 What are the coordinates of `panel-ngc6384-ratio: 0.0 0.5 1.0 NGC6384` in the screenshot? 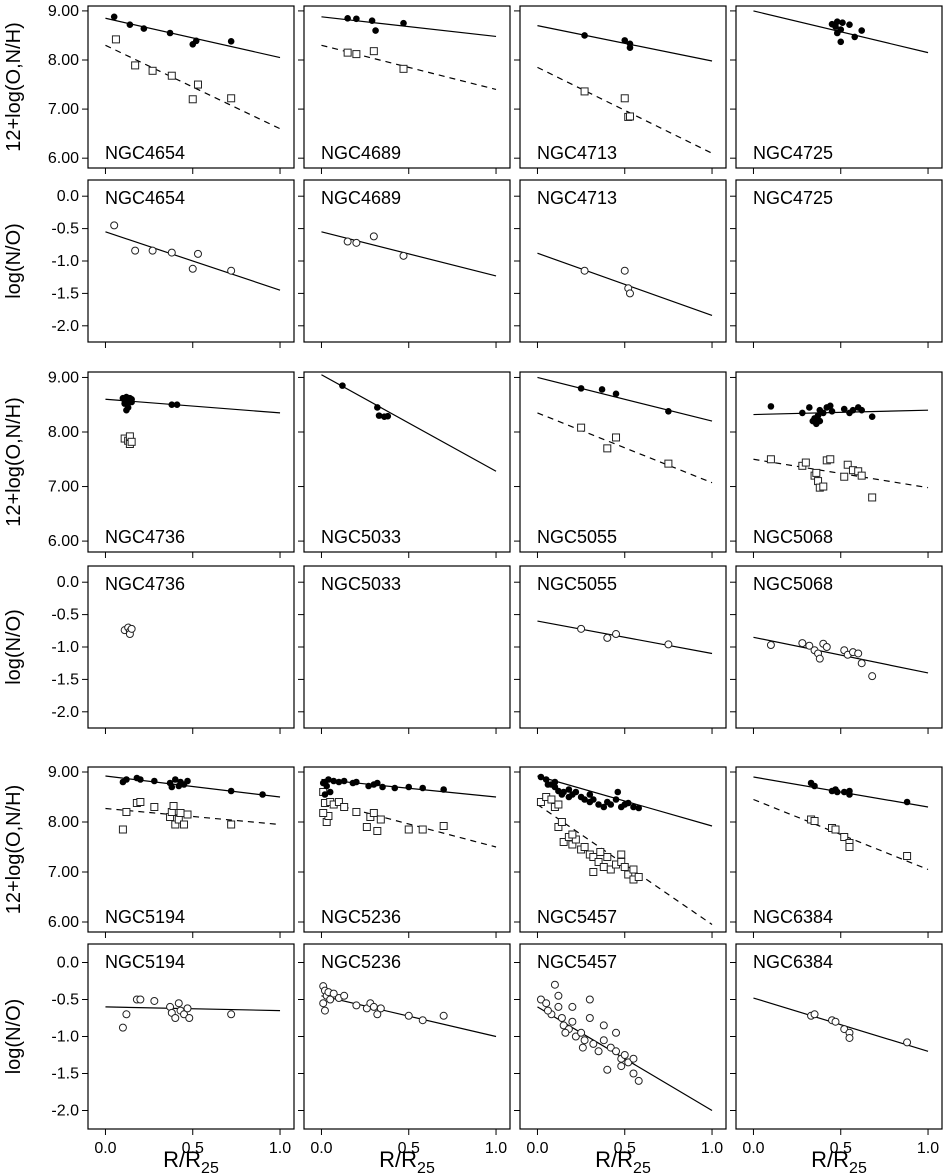 It's located at (836, 1050).